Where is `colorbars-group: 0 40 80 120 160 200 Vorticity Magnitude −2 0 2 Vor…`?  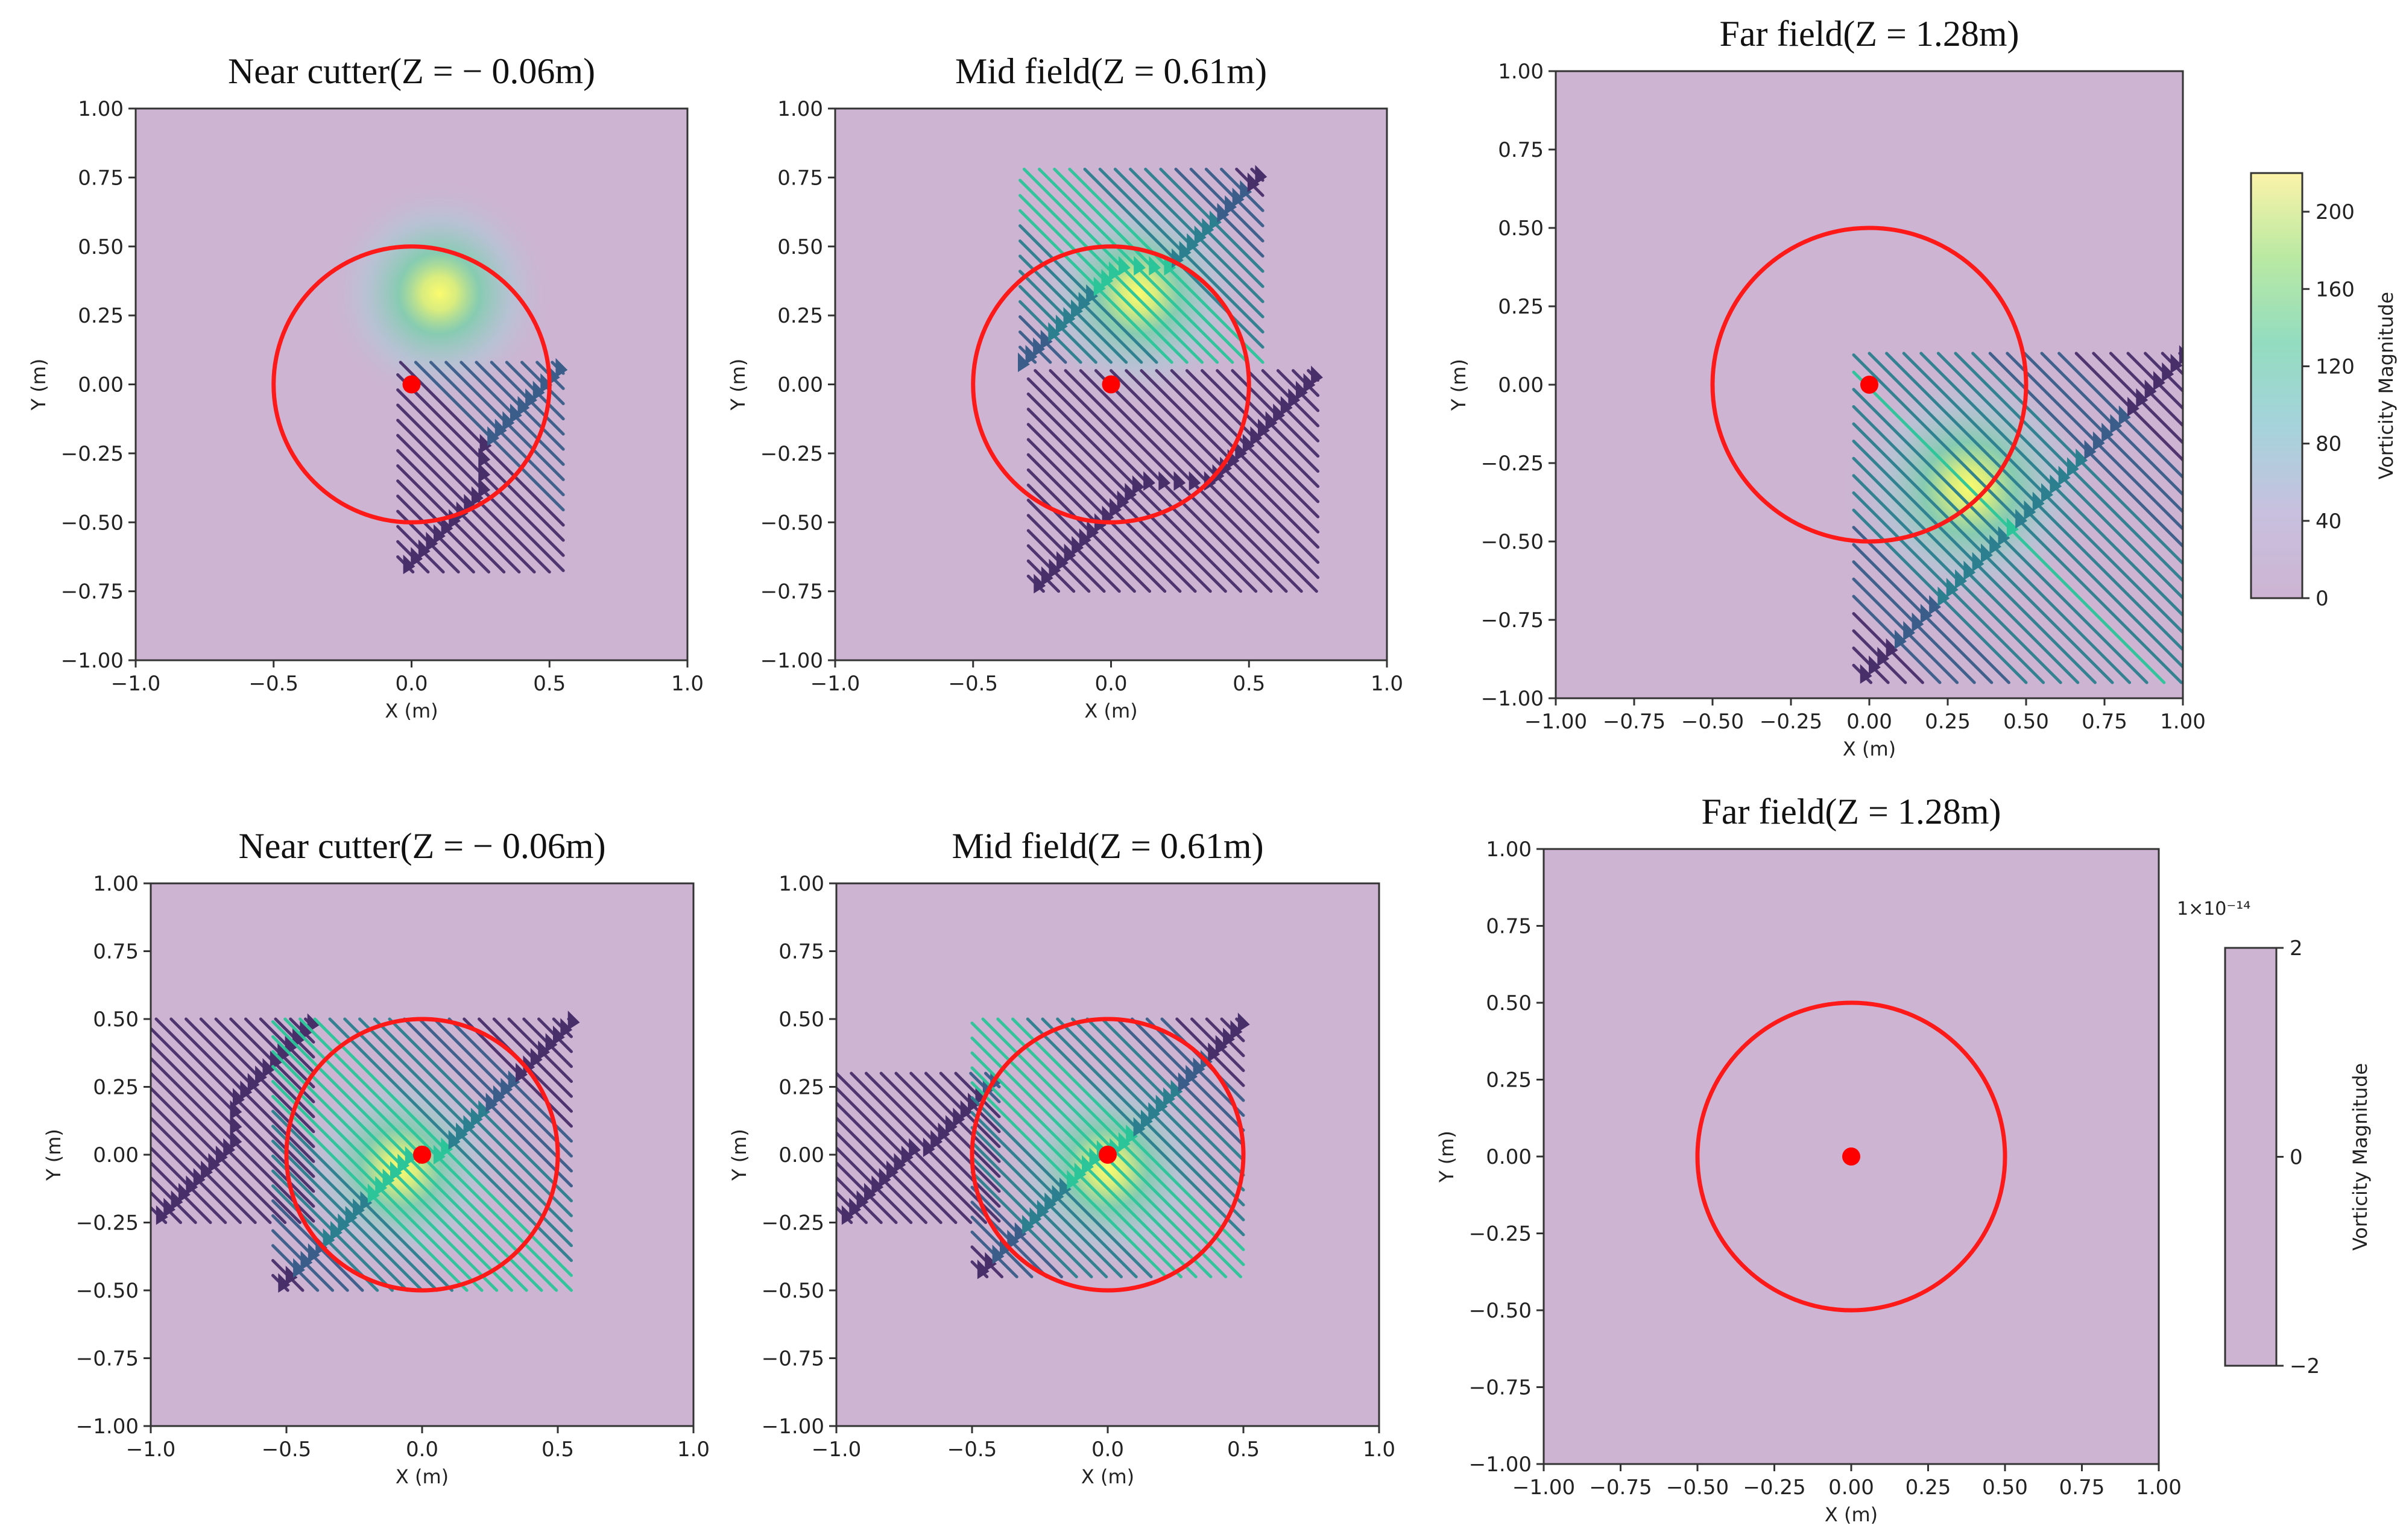 colorbars-group: 0 40 80 120 160 200 Vorticity Magnitude −2 0 2 Vor… is located at coordinates (2287, 775).